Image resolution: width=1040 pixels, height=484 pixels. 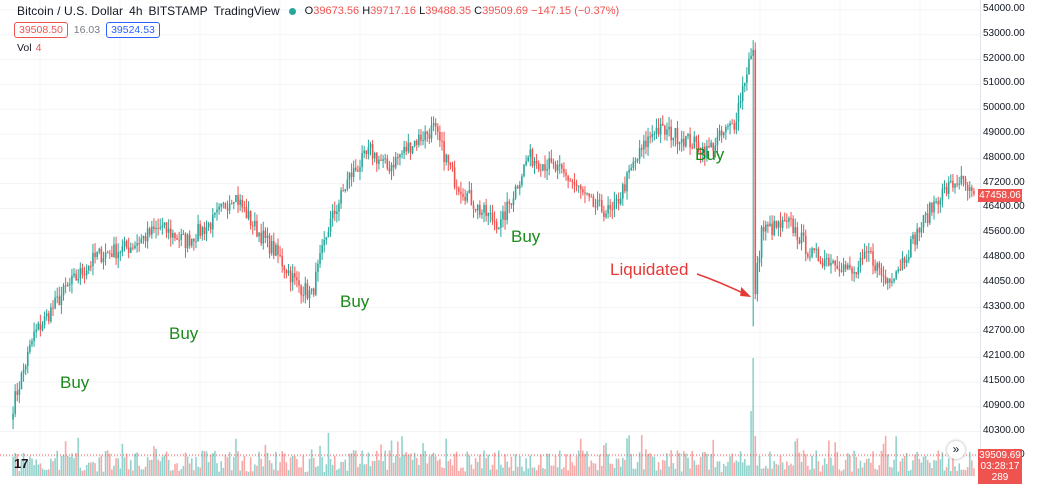 I want to click on open-label: O, so click(x=309, y=11).